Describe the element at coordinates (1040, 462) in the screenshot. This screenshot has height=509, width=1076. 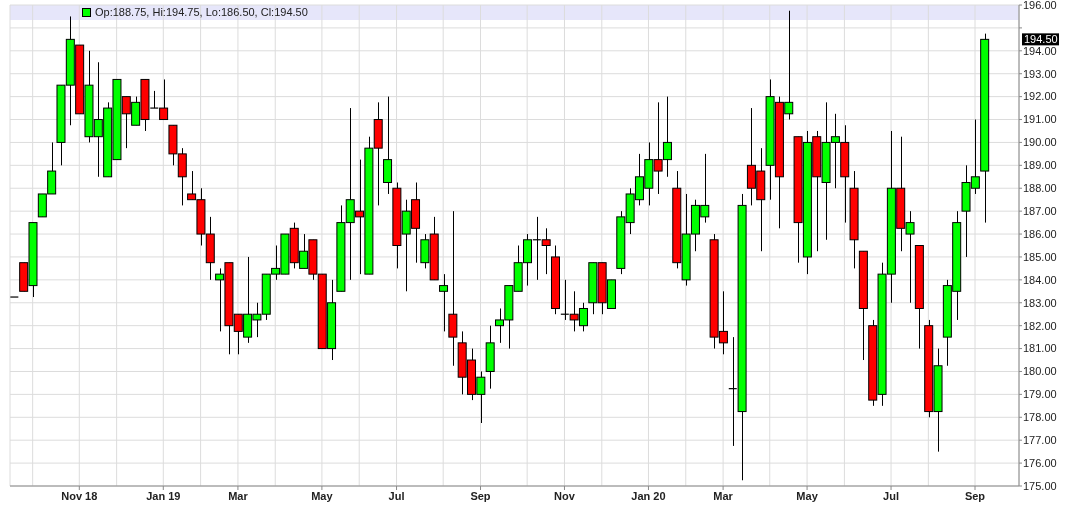
I see `y-tick-label: 176.00` at that location.